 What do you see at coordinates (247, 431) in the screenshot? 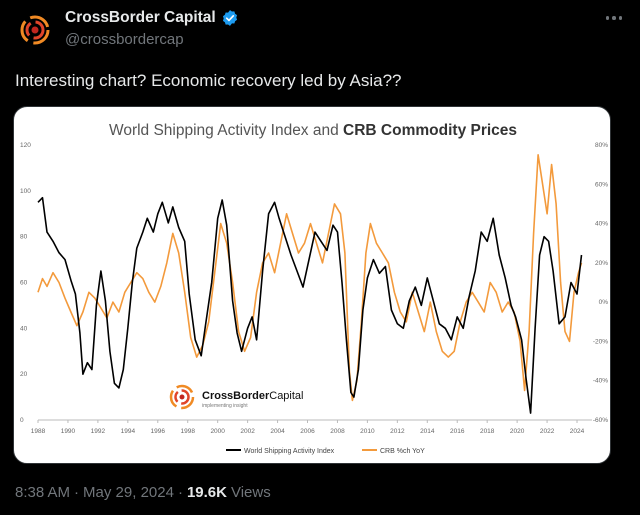
I see `x-tick-label: 2002` at bounding box center [247, 431].